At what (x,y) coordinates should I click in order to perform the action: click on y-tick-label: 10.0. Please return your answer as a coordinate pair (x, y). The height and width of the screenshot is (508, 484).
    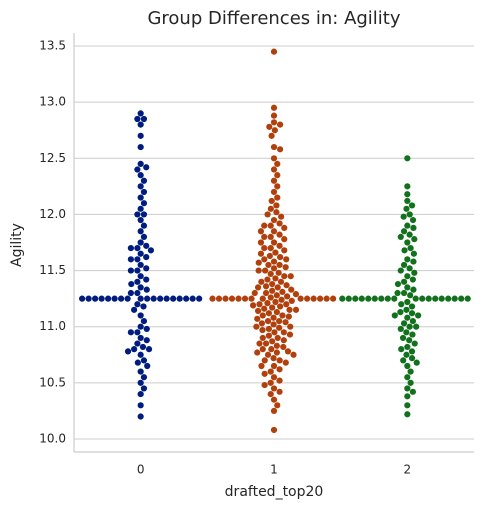
    Looking at the image, I should click on (52, 438).